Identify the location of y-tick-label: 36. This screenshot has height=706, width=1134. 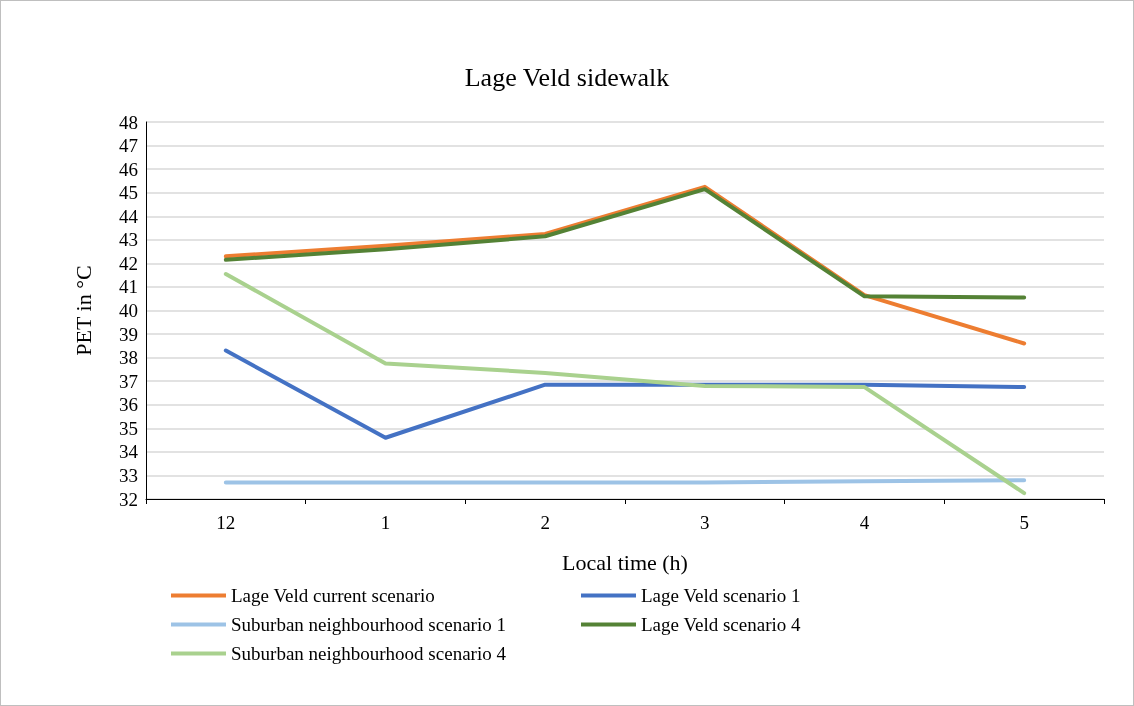
(128, 405).